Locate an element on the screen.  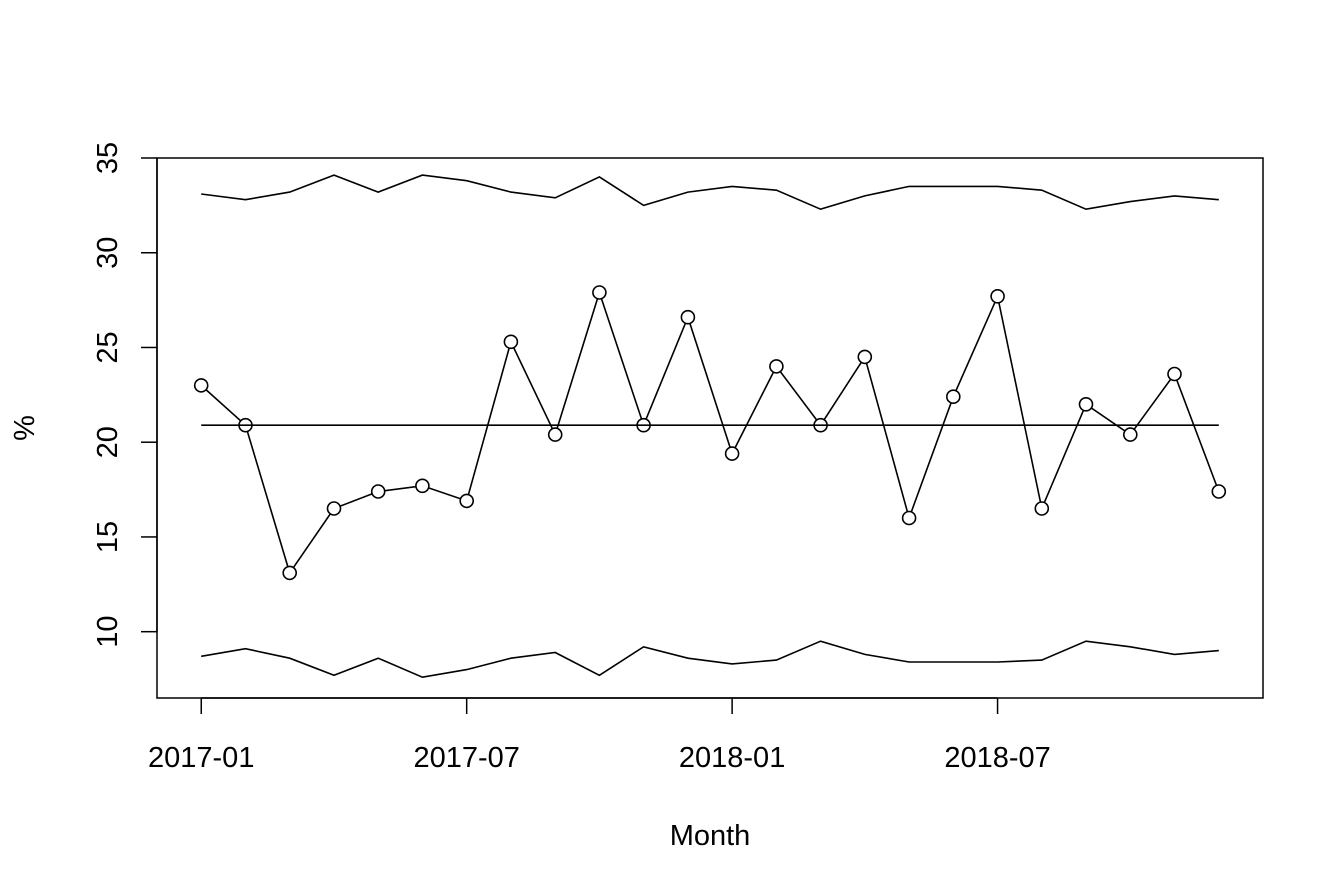
x-tick-label: 2018-07 is located at coordinates (997, 758).